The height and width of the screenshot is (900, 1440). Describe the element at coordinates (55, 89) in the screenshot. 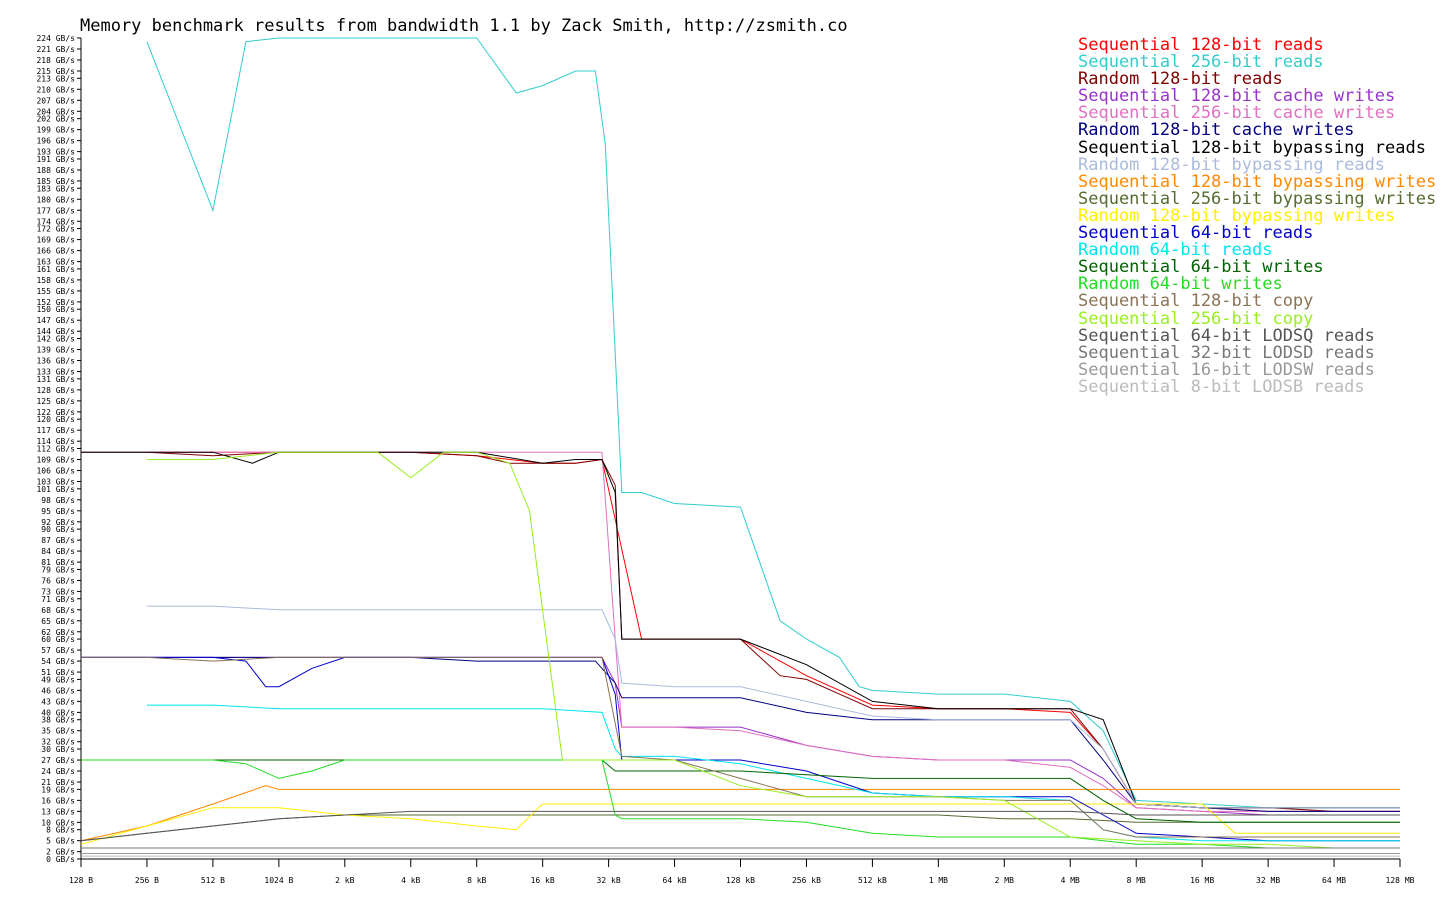

I see `y-tick-label: 210 GB/s` at that location.